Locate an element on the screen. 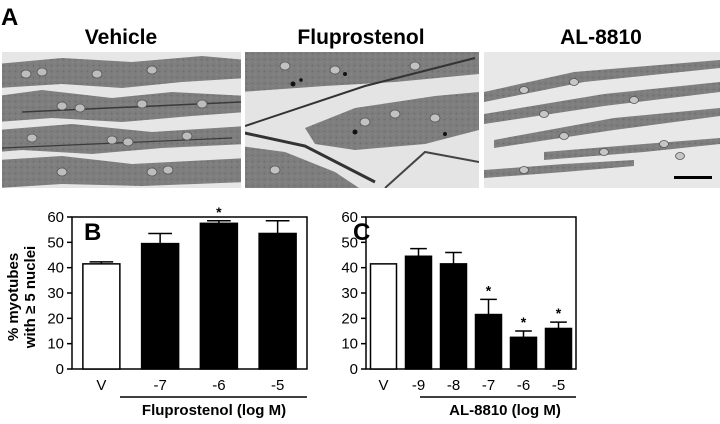 Image resolution: width=720 pixels, height=424 pixels. panel-a-letter: A is located at coordinates (9, 17).